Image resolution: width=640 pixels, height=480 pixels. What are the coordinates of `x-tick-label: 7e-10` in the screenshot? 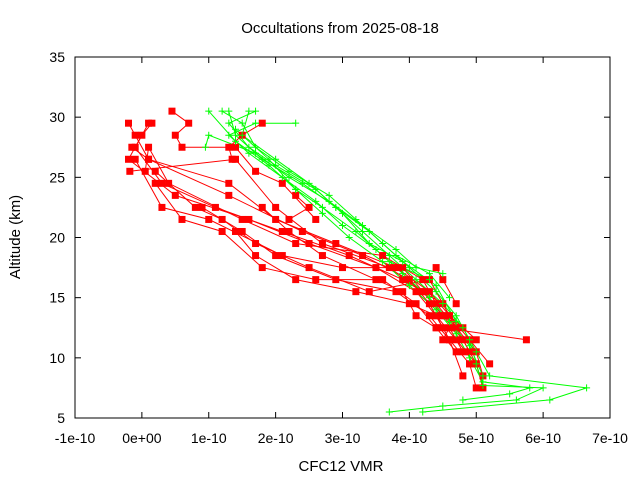 It's located at (610, 438).